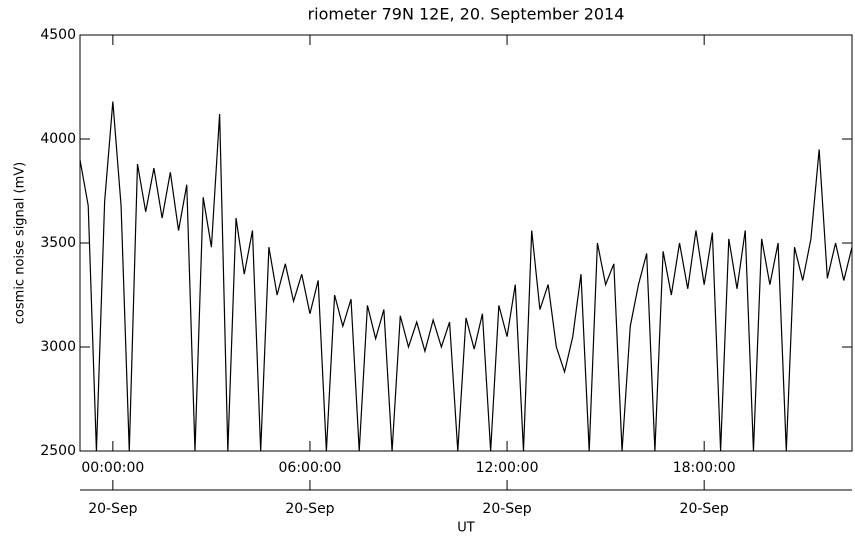 The width and height of the screenshot is (855, 544). Describe the element at coordinates (507, 468) in the screenshot. I see `x-tick-label: 12:00:00` at that location.